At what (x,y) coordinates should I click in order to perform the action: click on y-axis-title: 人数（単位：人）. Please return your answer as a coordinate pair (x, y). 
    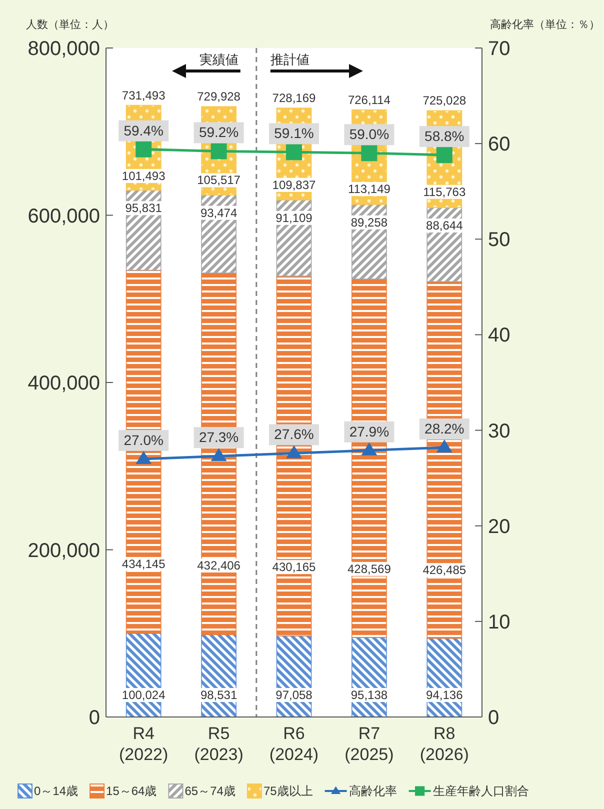
    Looking at the image, I should click on (70, 25).